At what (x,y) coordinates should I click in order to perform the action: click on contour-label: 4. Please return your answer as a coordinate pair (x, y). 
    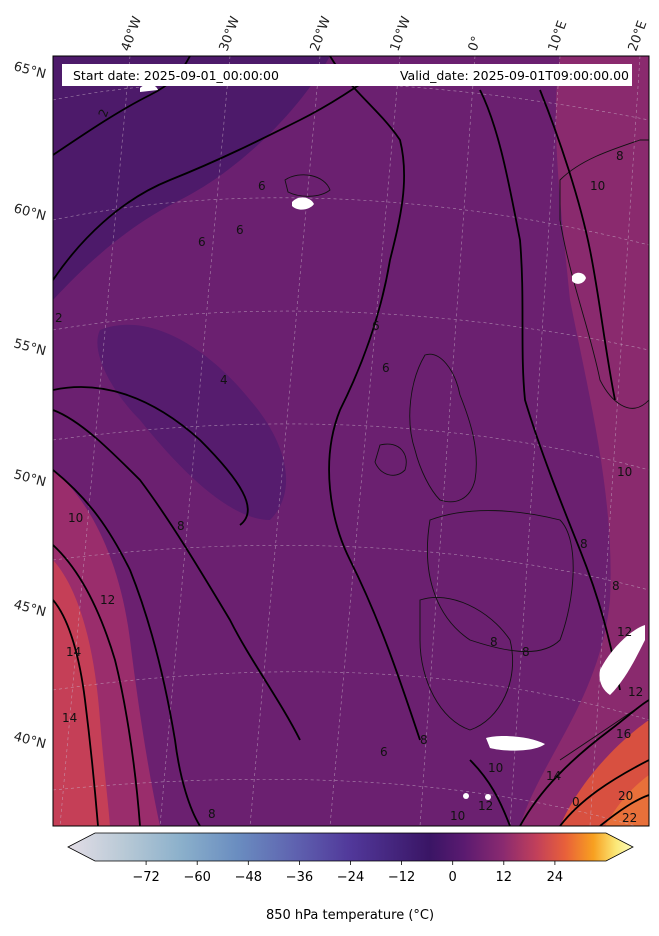
    Looking at the image, I should click on (224, 380).